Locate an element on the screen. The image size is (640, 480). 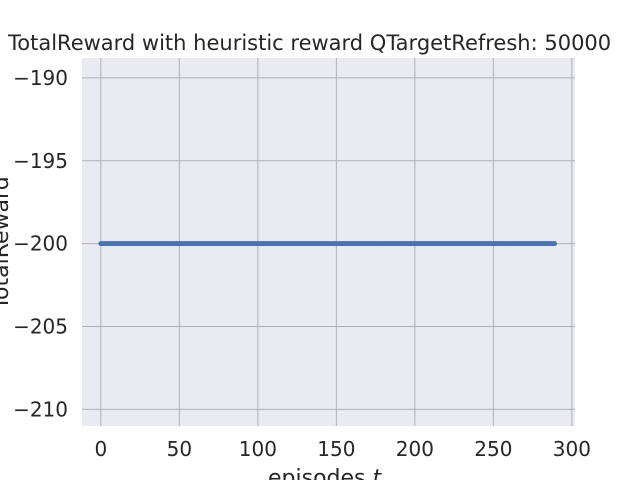
x-tick-label: 150 is located at coordinates (336, 449).